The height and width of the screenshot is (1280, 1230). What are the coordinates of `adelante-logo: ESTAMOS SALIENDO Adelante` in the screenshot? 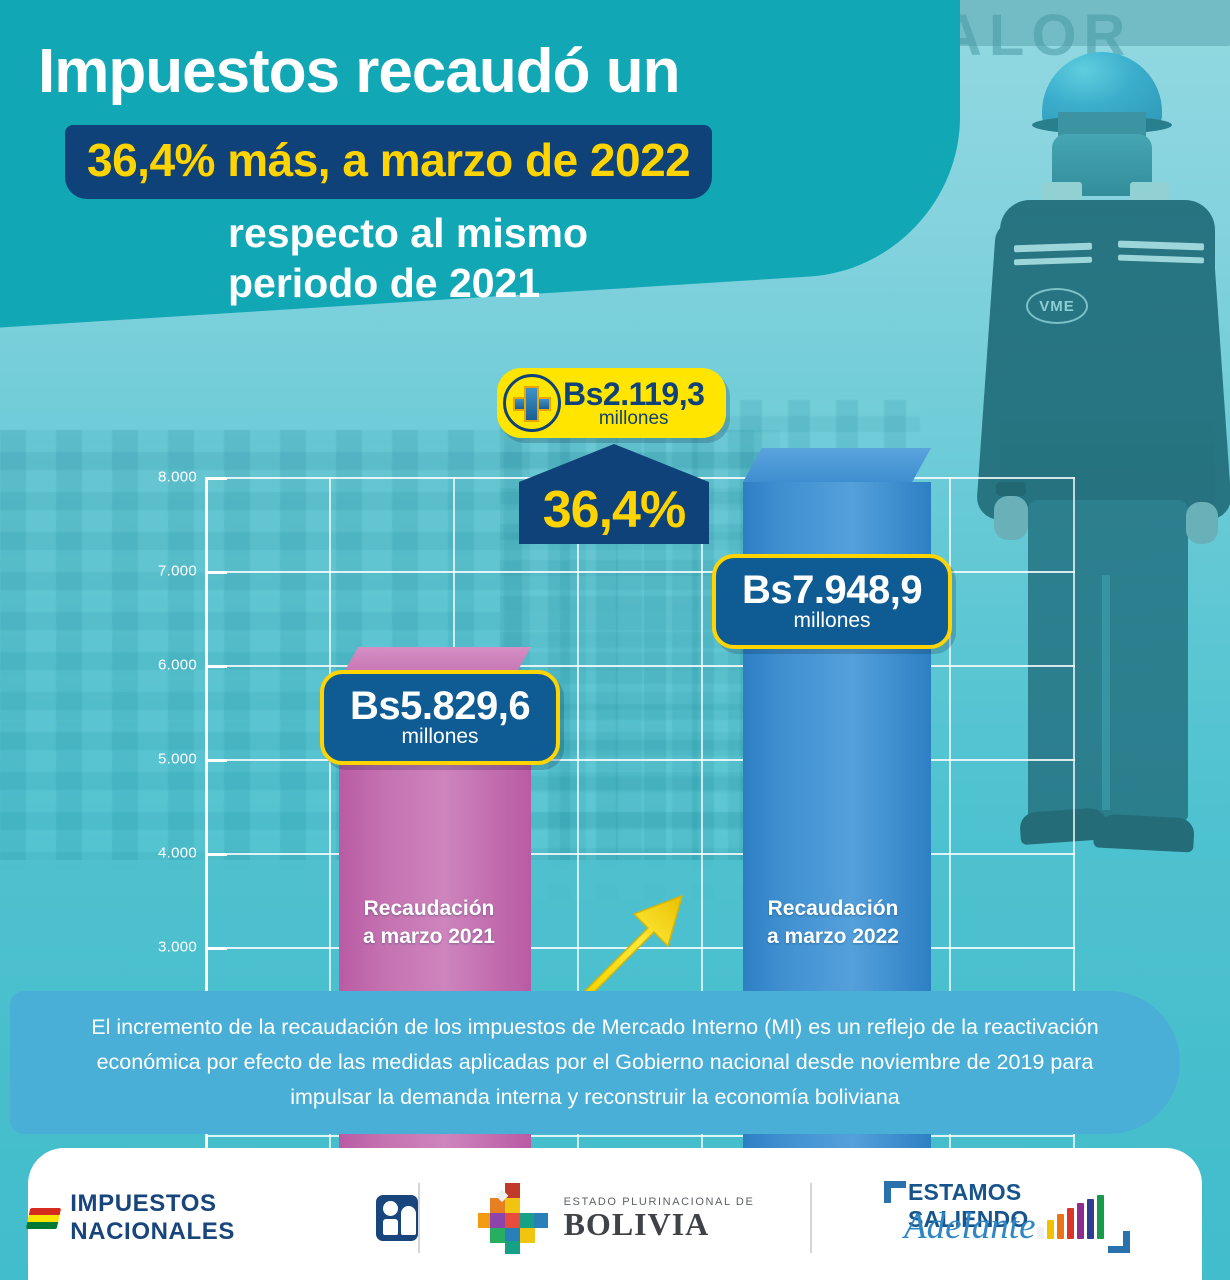 It's located at (1007, 1218).